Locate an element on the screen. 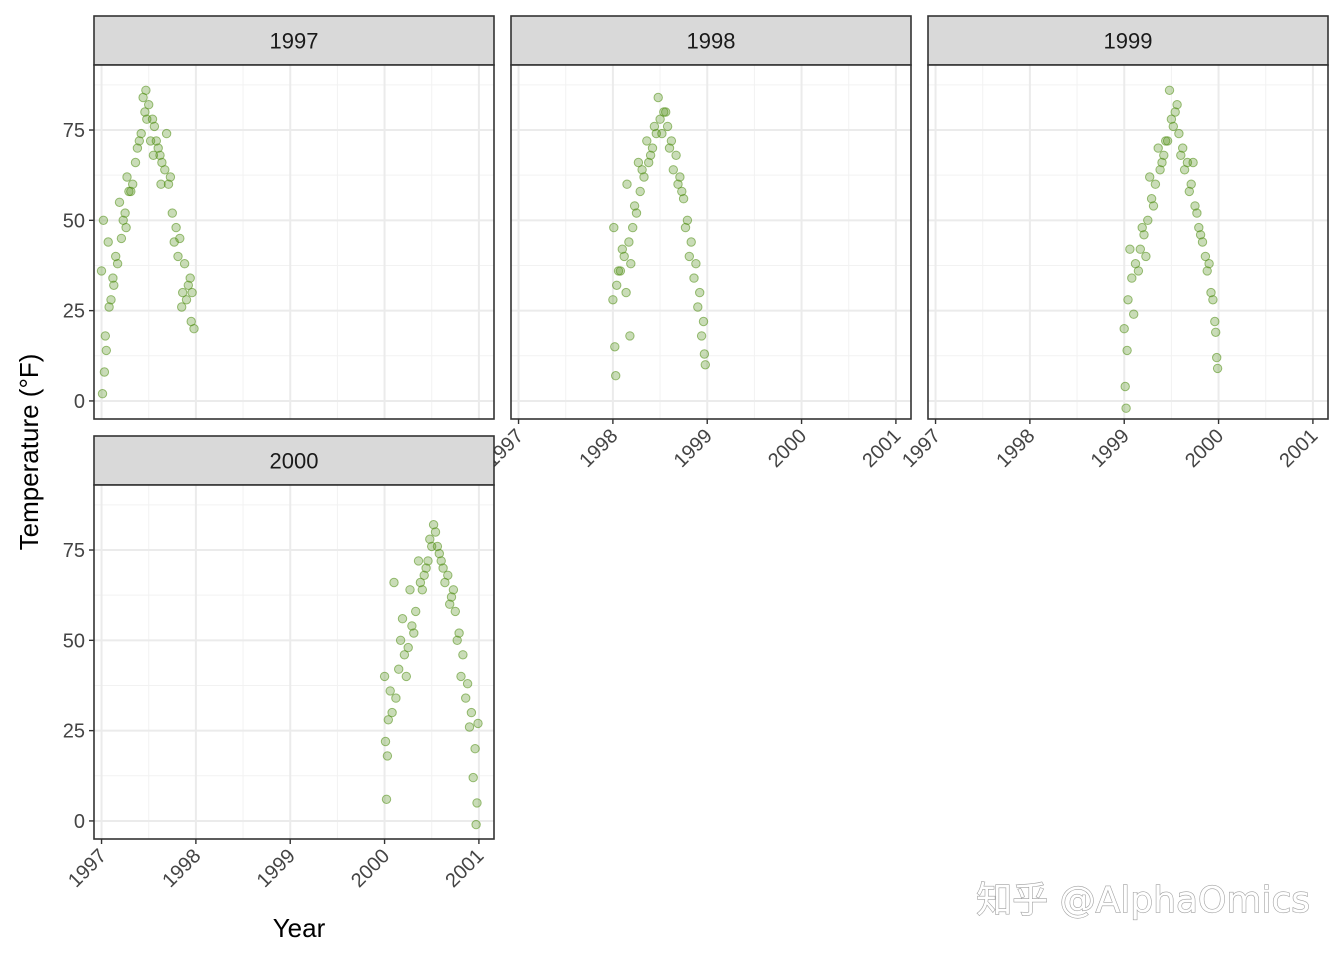  x-tick-label: 2000 is located at coordinates (1204, 448).